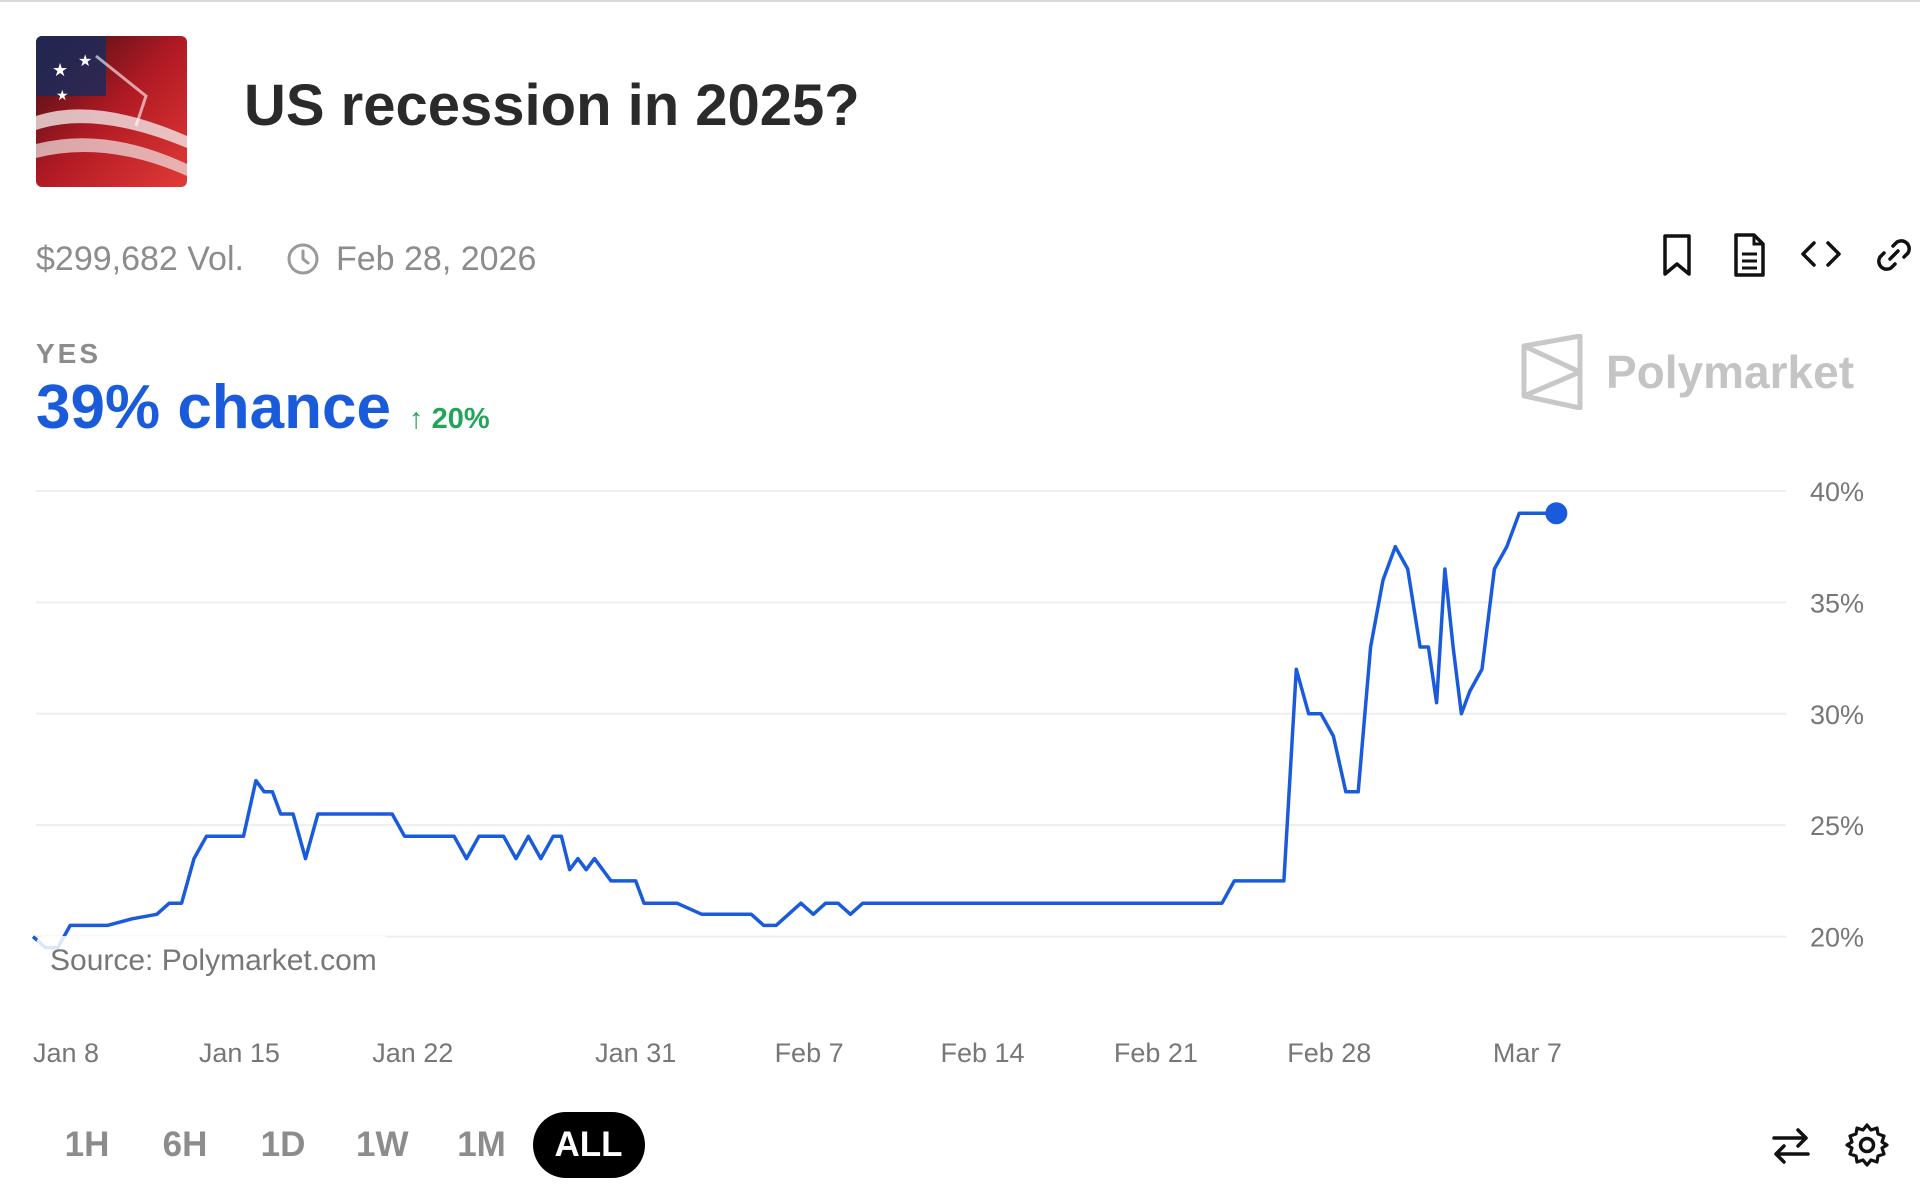 The image size is (1920, 1203). I want to click on brand-watermark: Polymarket, so click(1687, 372).